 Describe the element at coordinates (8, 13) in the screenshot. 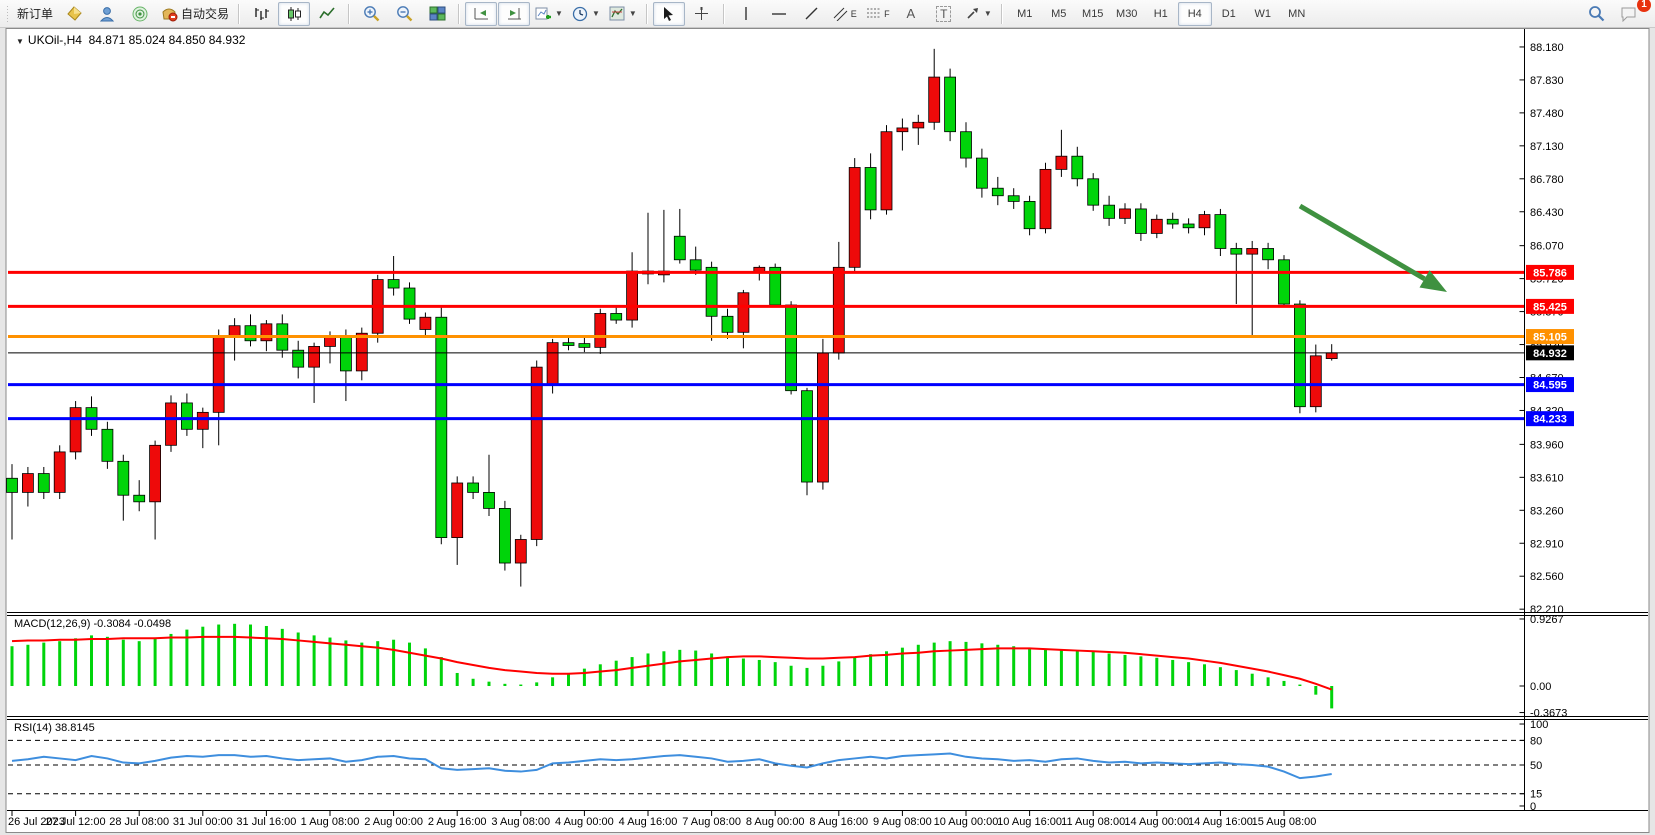

I see `toolbar-grip` at that location.